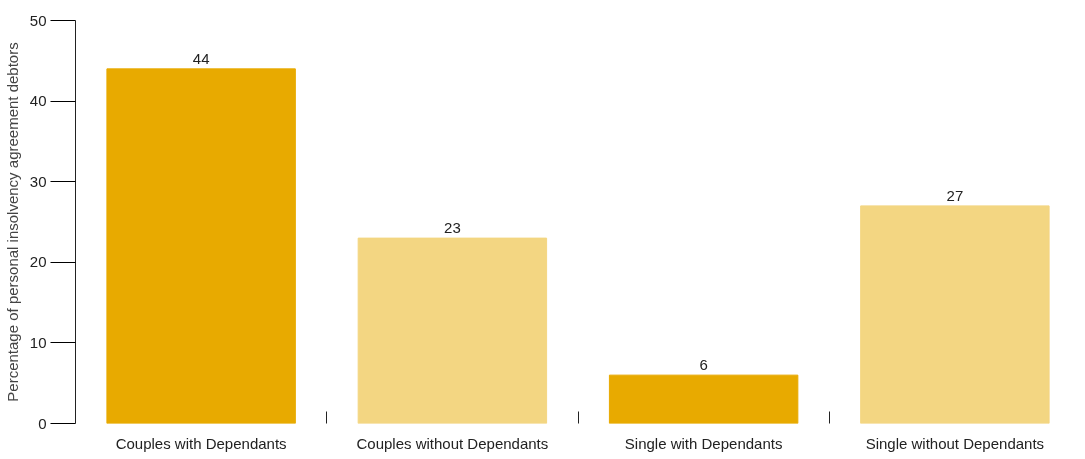  I want to click on x-tick-label: Single without Dependants, so click(955, 443).